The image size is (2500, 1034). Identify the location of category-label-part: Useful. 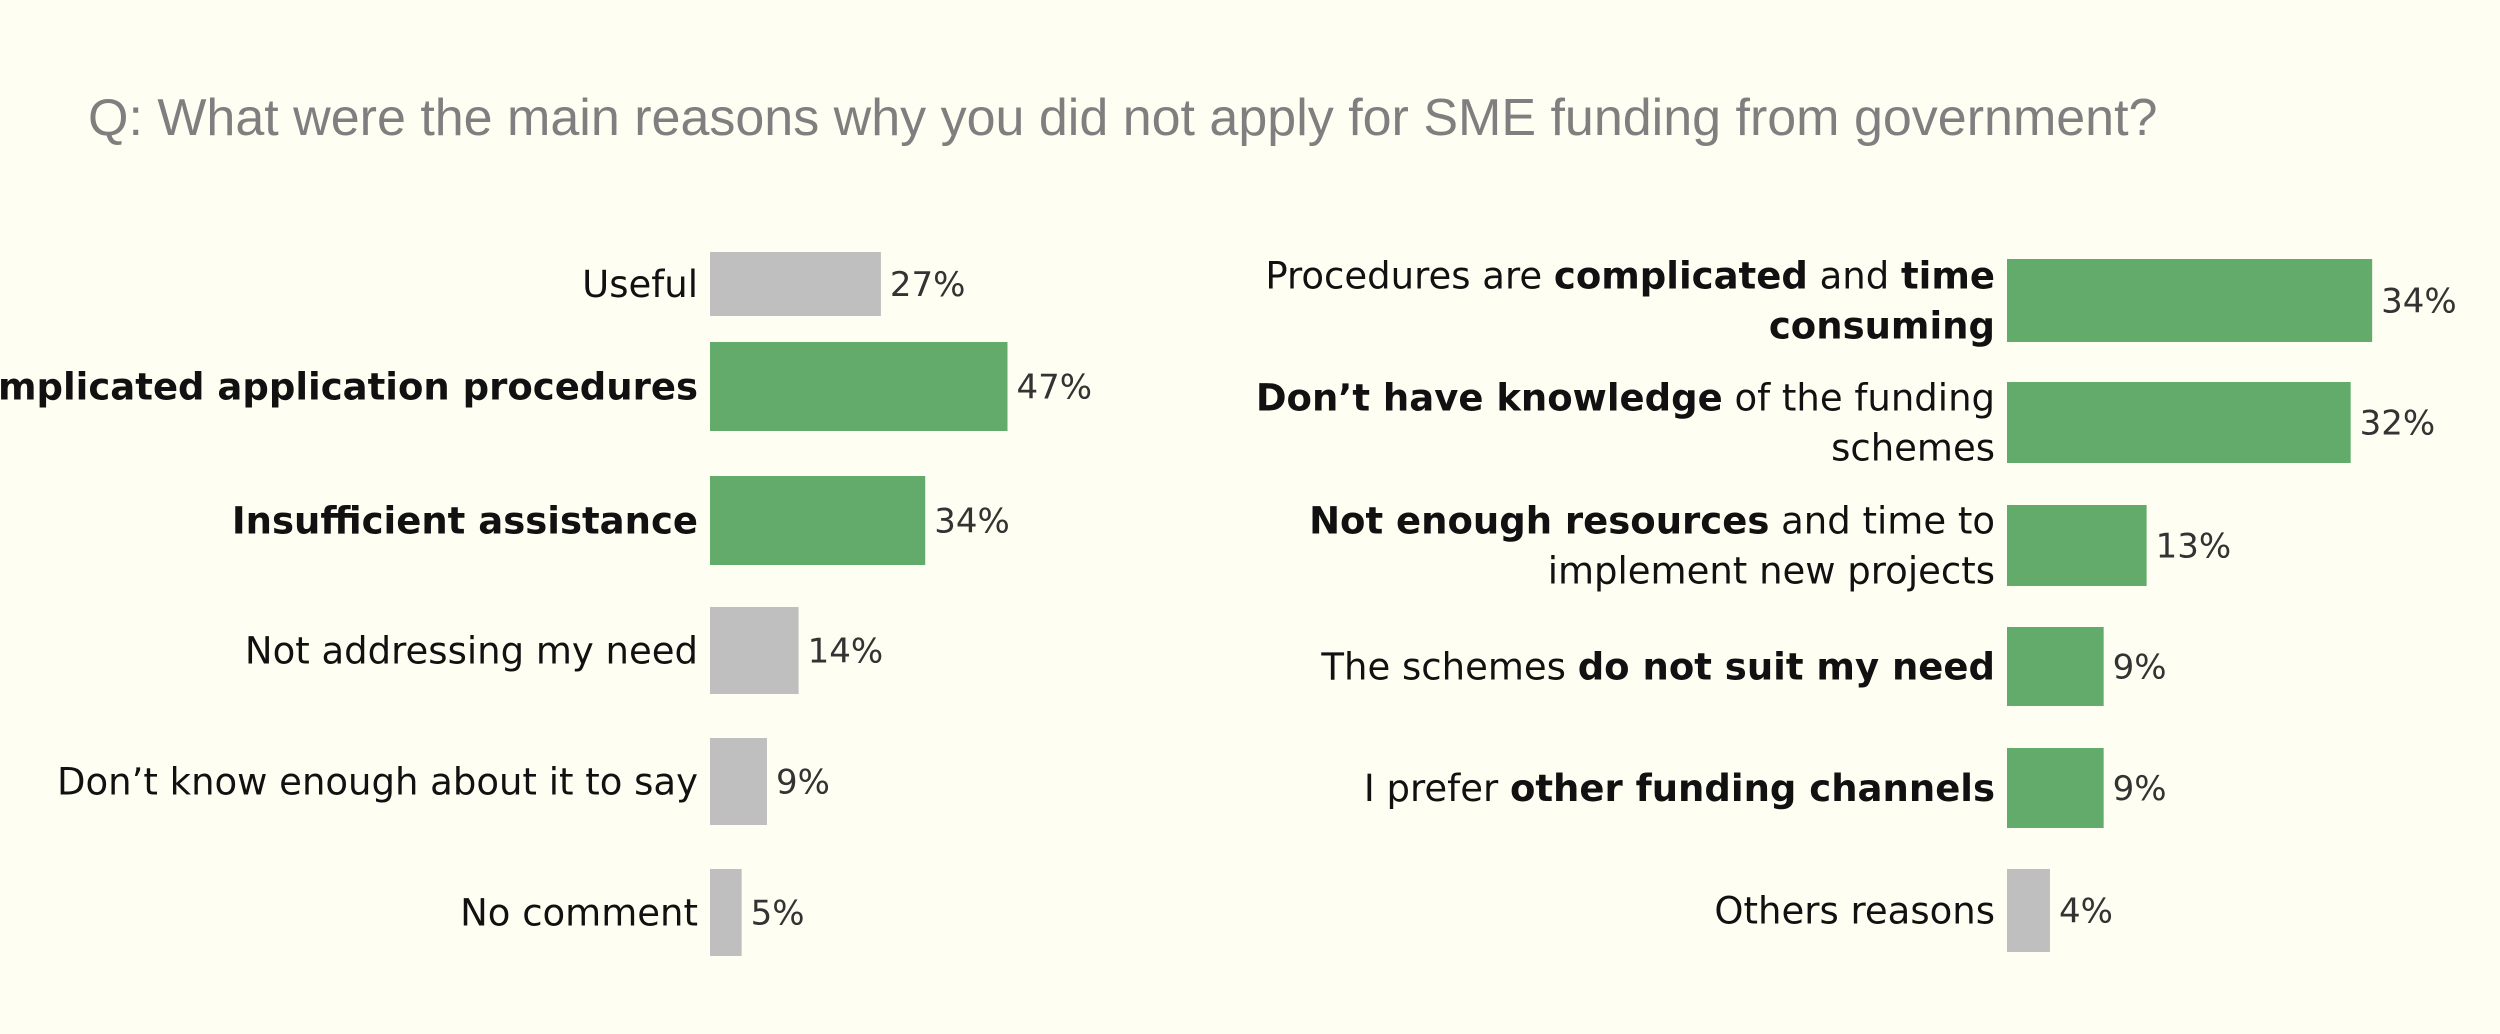
(640, 284).